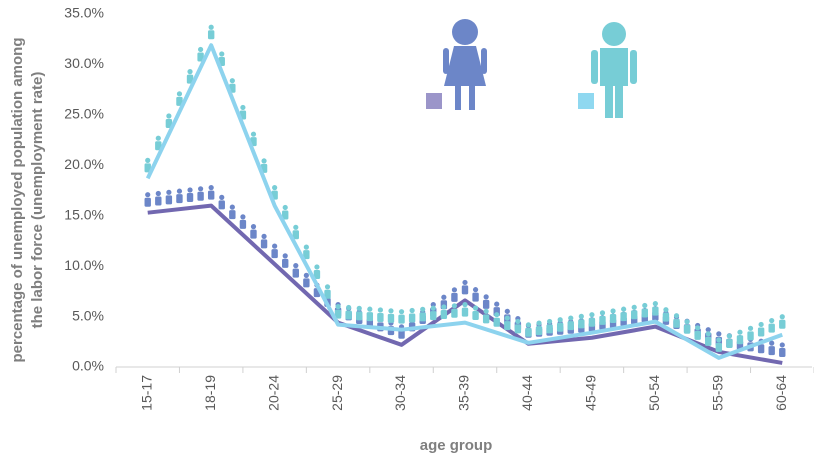 The image size is (814, 458). I want to click on x-tick-label: 18-19, so click(210, 393).